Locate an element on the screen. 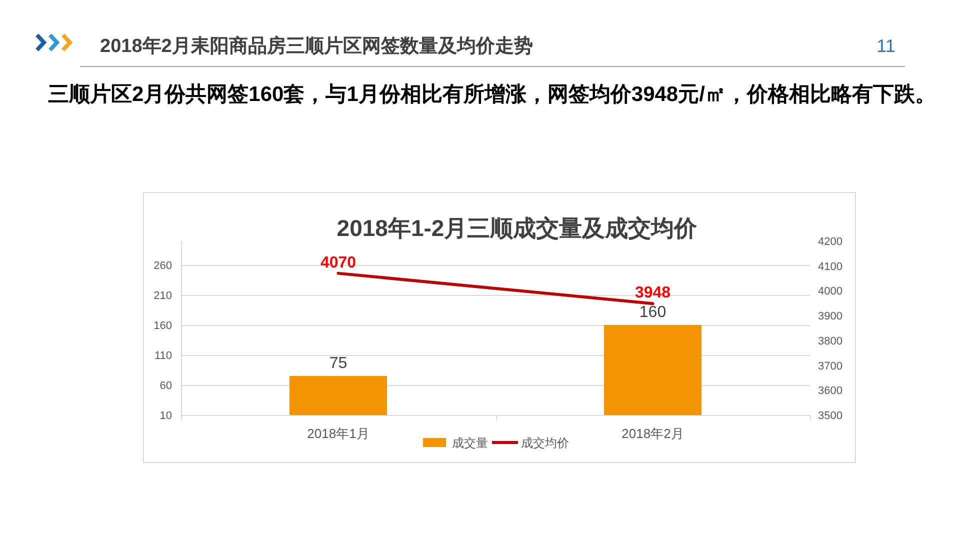  y2-tick-label: 3700 is located at coordinates (830, 366).